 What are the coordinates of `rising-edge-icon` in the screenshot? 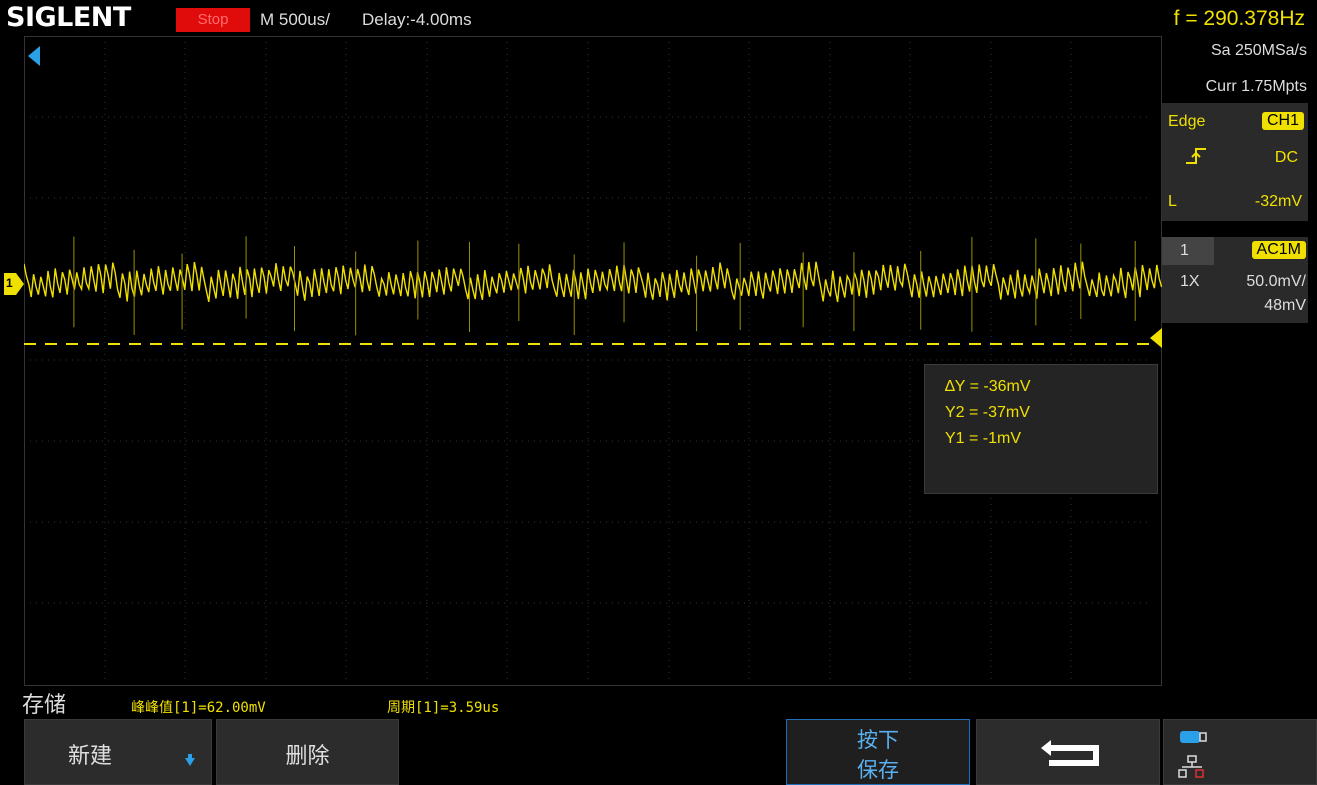 It's located at (1196, 156).